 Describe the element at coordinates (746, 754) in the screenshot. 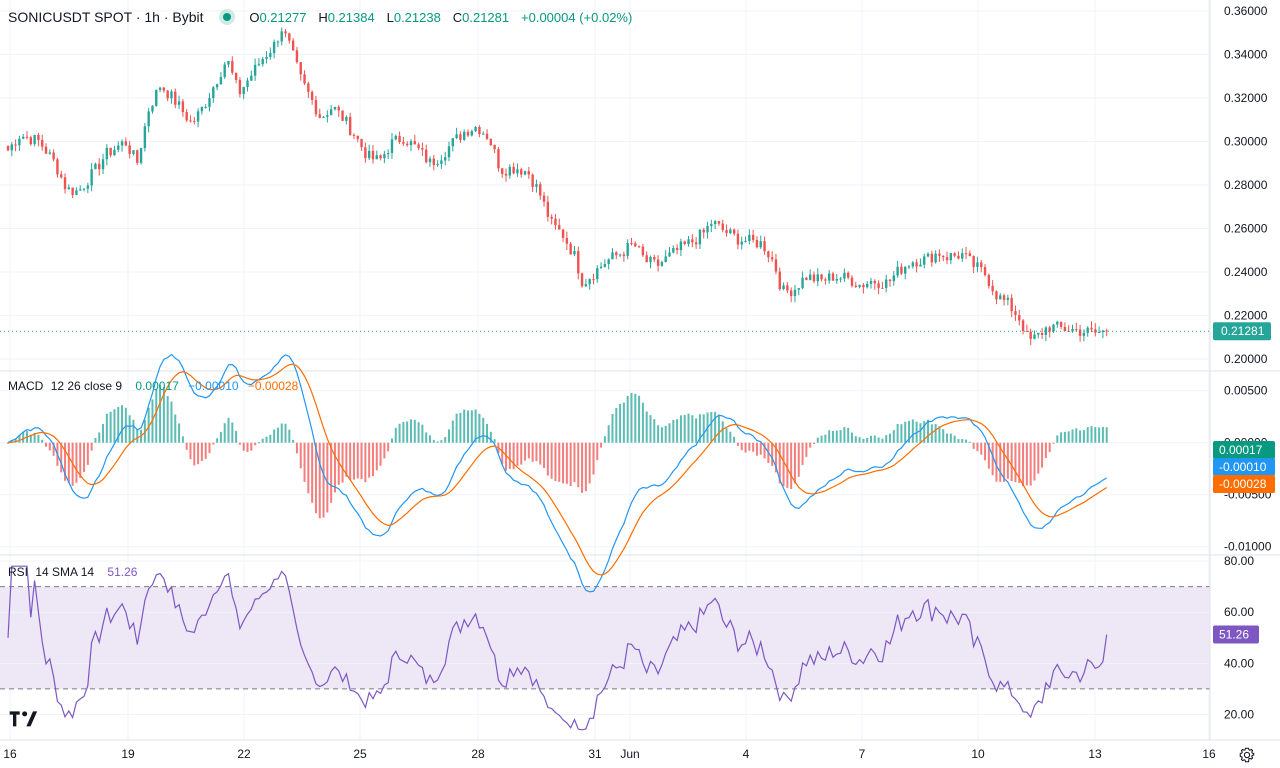

I see `time-axis-tick-label: 4` at that location.